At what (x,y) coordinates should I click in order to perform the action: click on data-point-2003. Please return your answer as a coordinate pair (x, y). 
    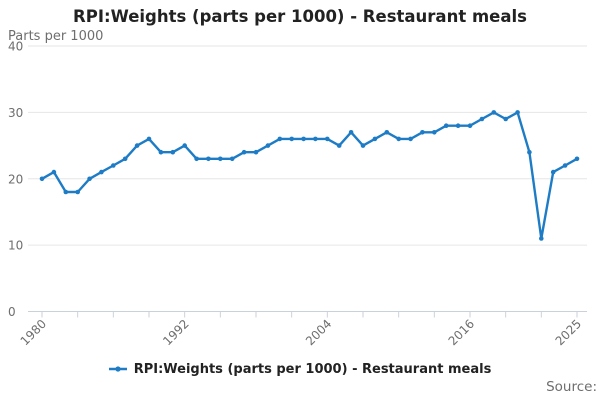
    Looking at the image, I should click on (315, 139).